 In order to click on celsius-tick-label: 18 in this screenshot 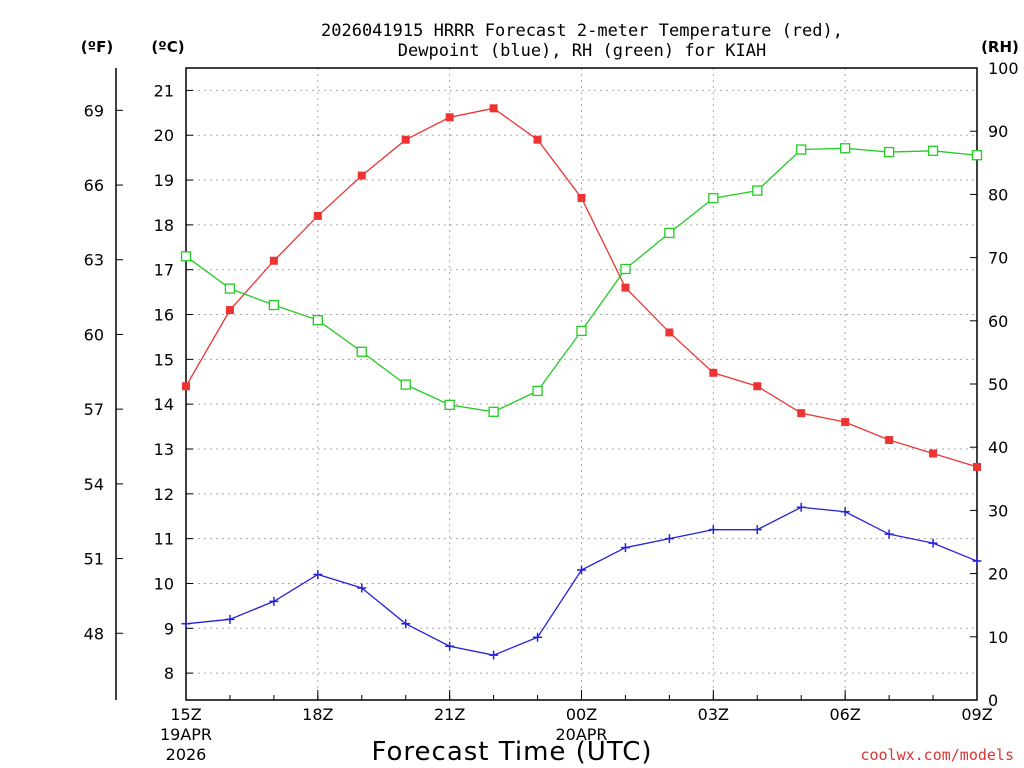, I will do `click(164, 225)`.